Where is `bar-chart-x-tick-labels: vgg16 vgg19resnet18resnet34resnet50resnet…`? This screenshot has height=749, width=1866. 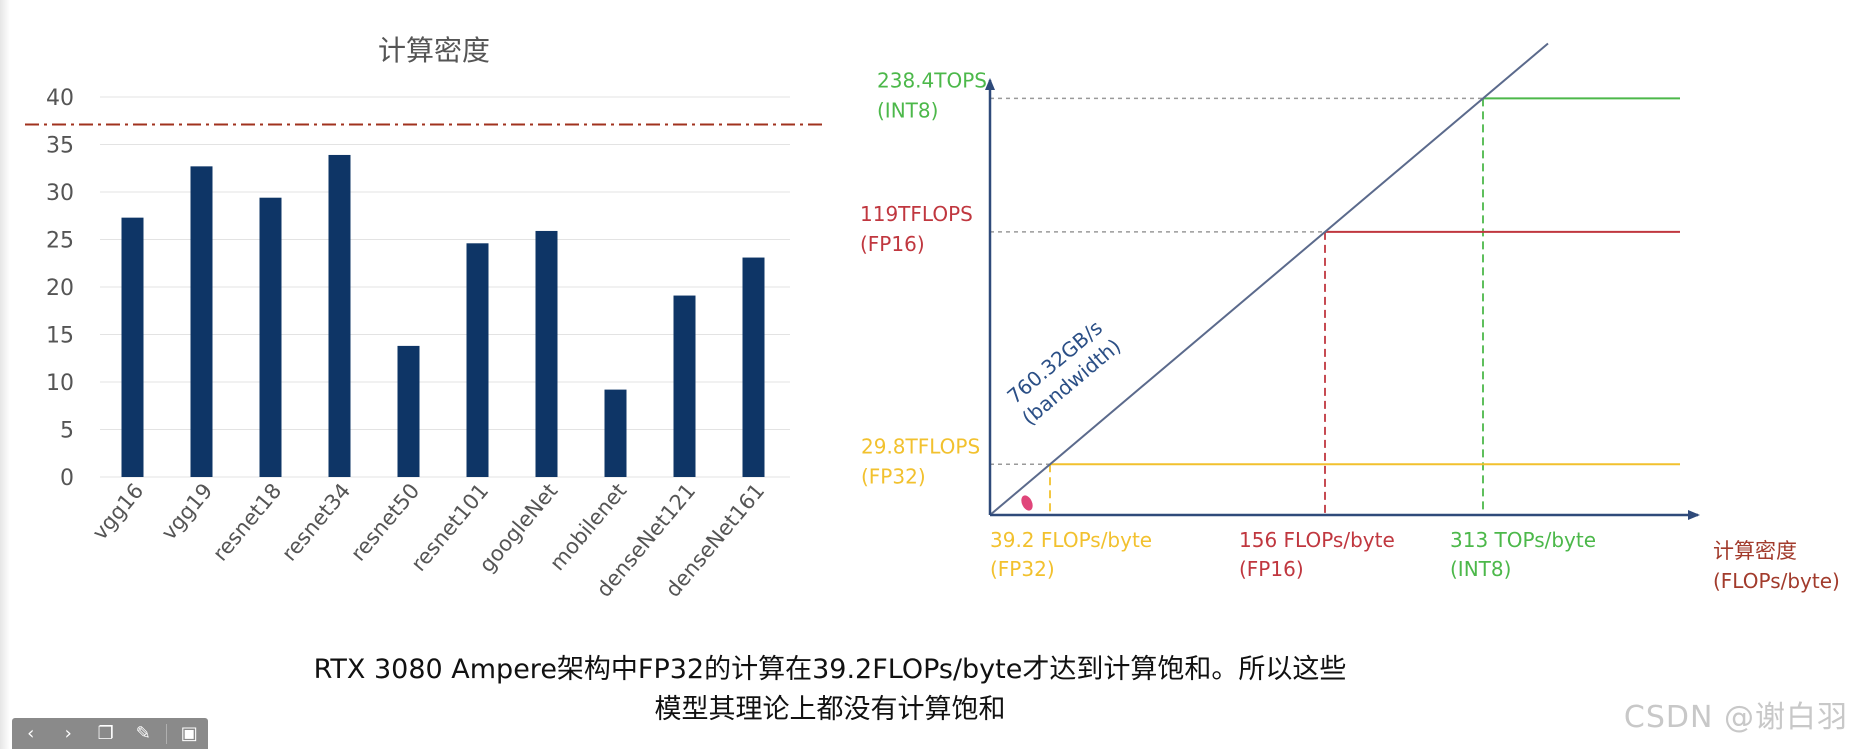
bar-chart-x-tick-labels: vgg16 vgg19resnet18resnet34resnet50resnet… is located at coordinates (429, 540).